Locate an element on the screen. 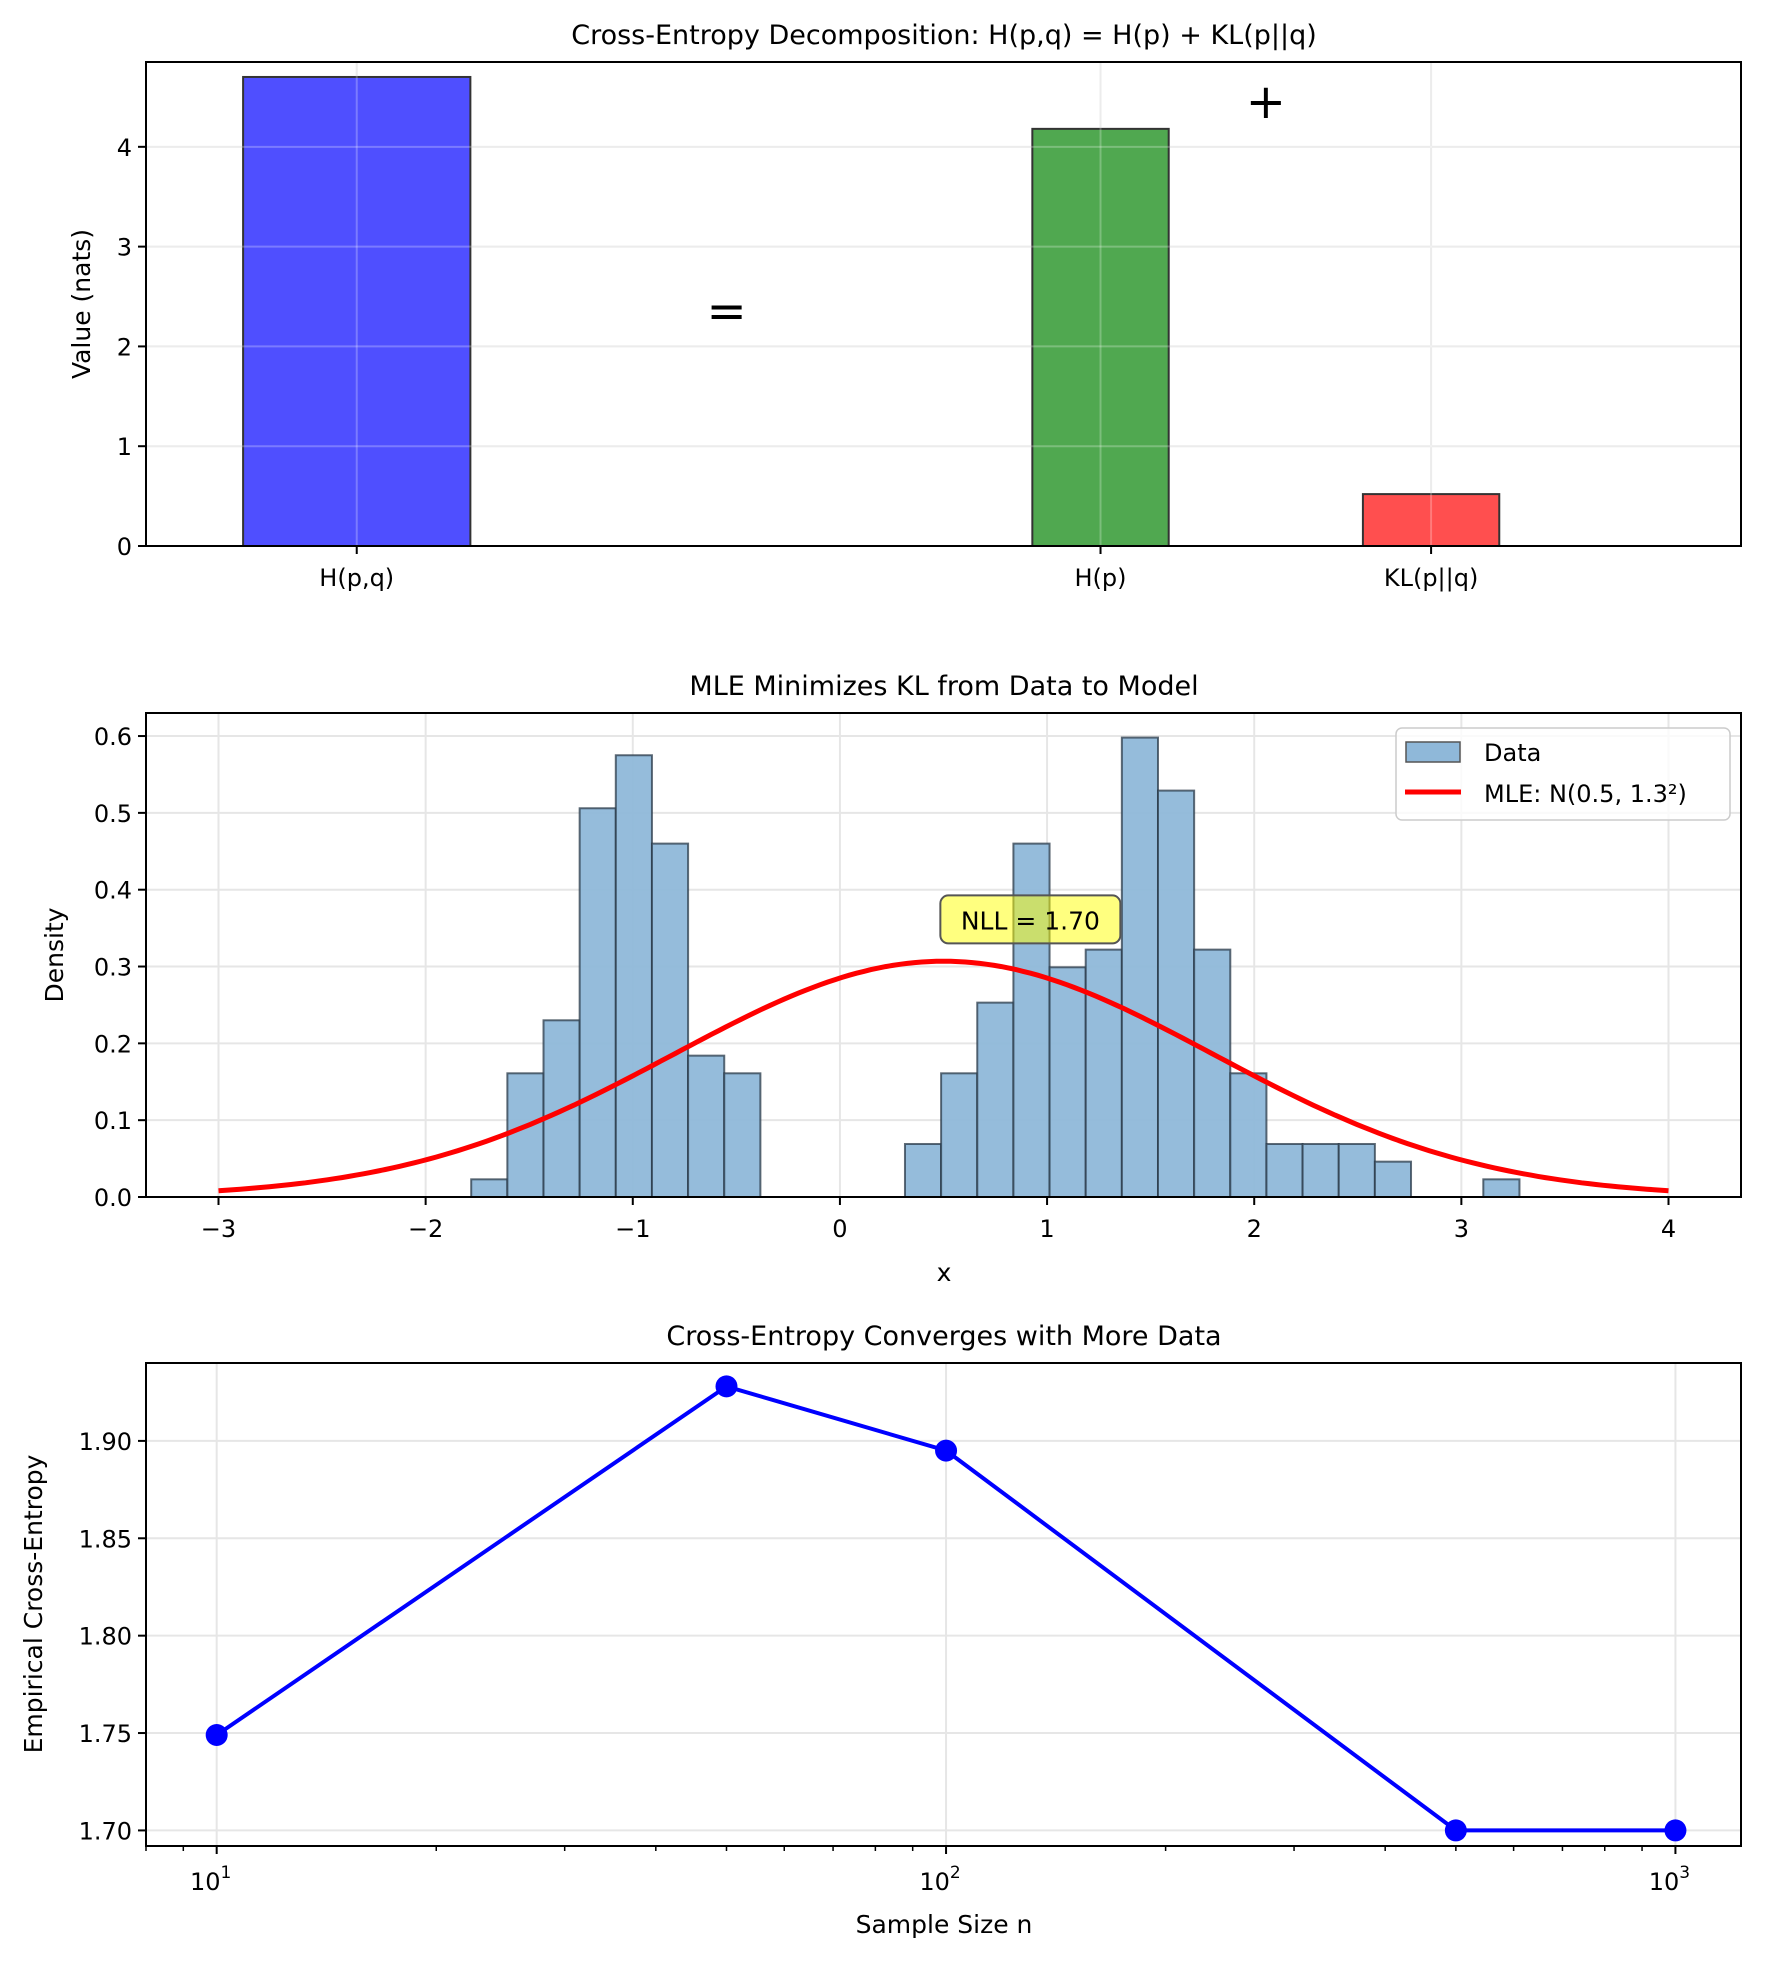  x-tick-label: 4 is located at coordinates (1668, 1229).